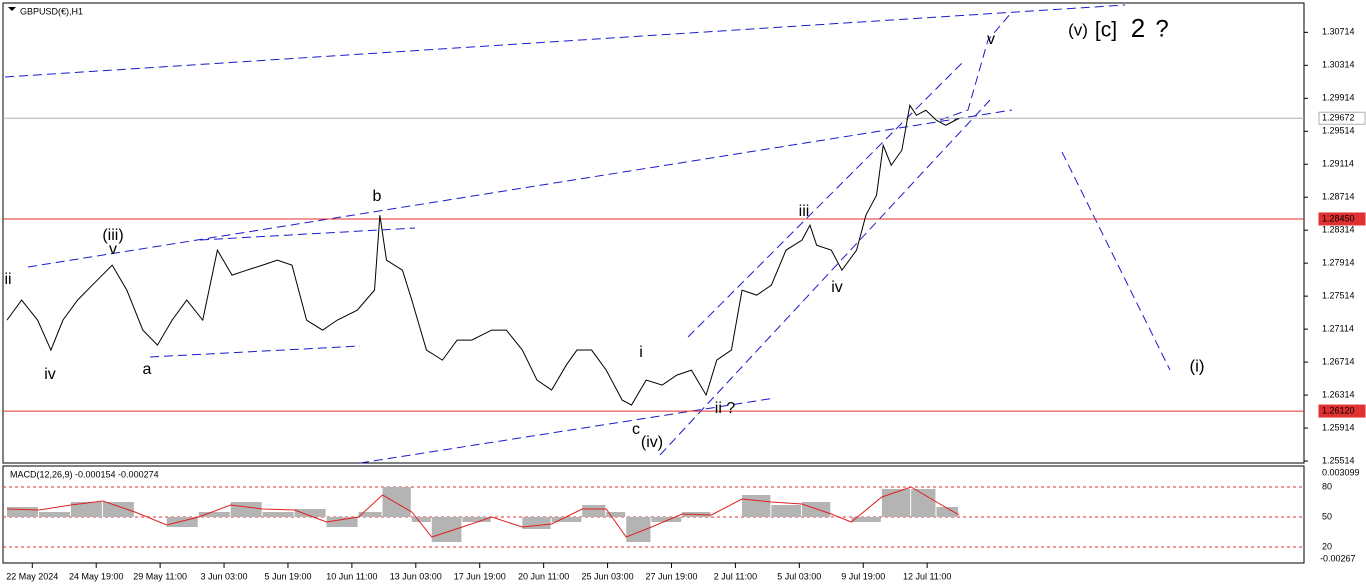 The image size is (1366, 588). Describe the element at coordinates (7, 279) in the screenshot. I see `wave-label: ii` at that location.